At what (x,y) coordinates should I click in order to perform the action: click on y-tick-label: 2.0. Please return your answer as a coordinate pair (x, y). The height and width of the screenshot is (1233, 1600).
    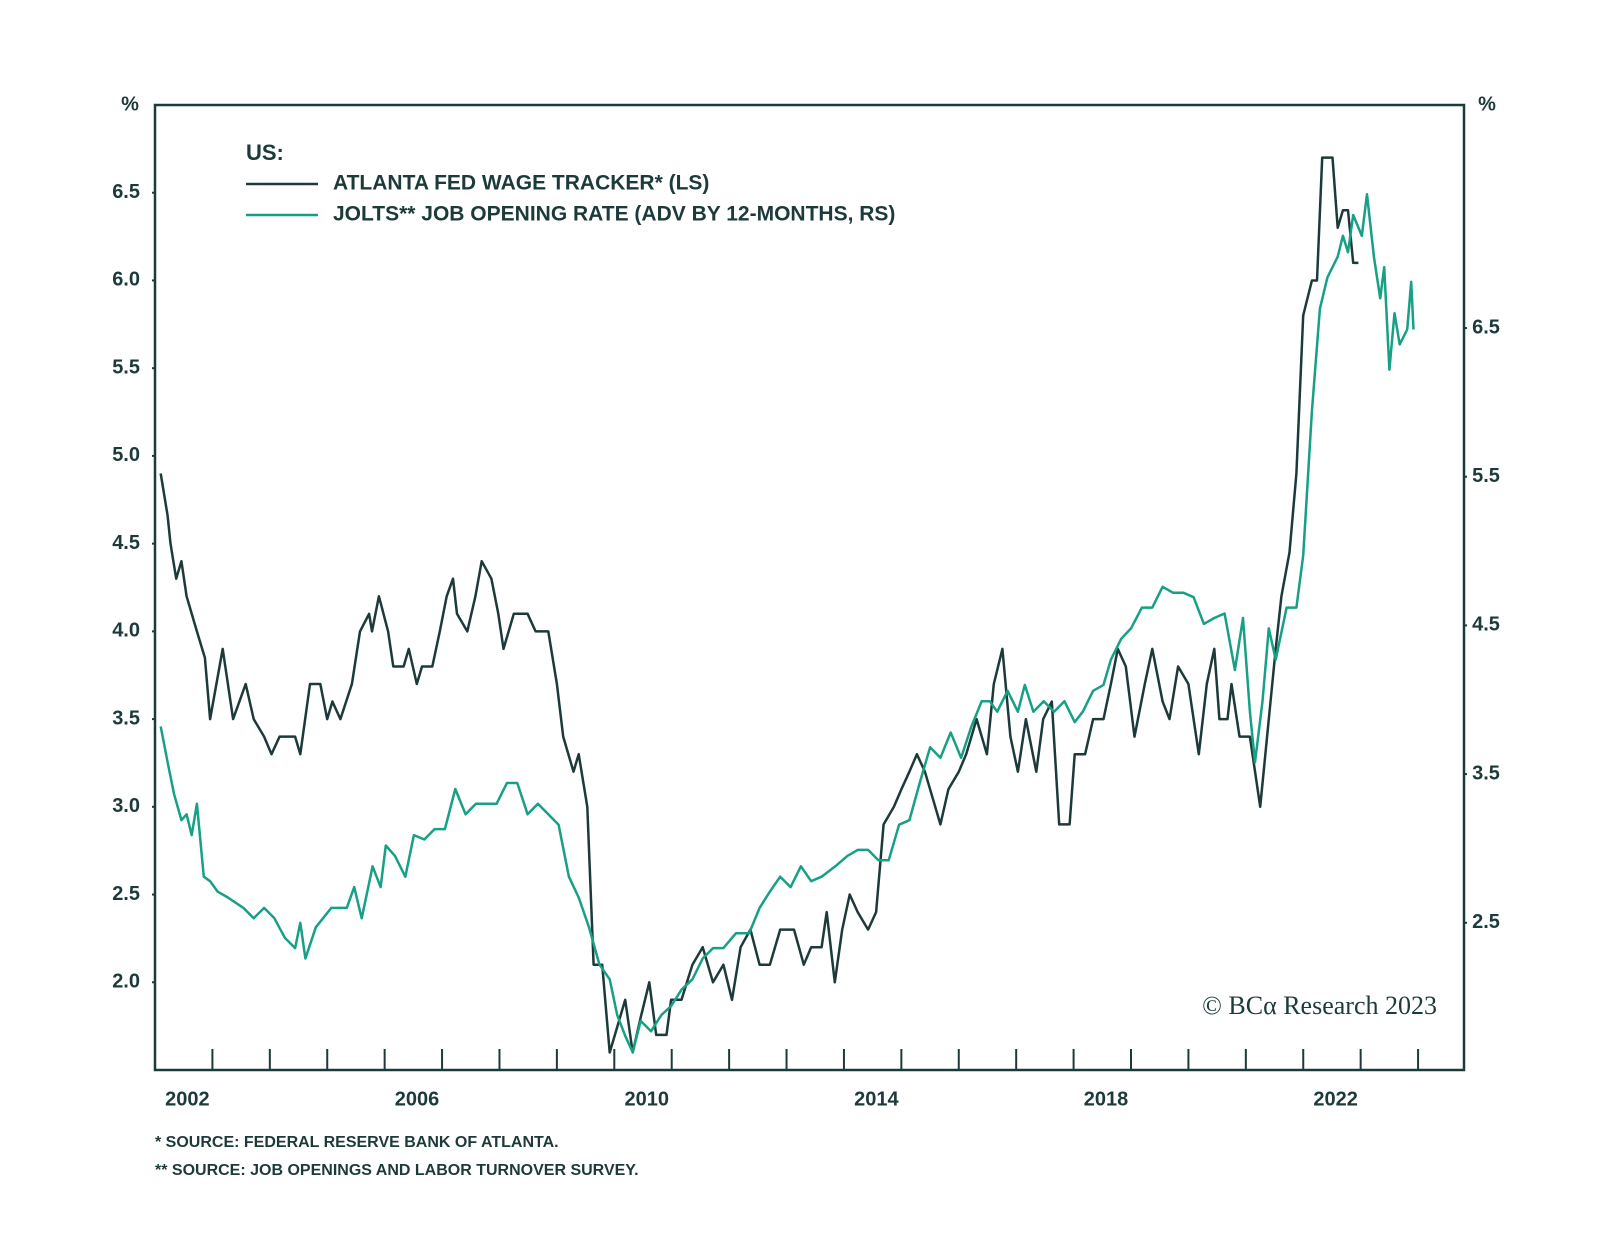
    Looking at the image, I should click on (126, 982).